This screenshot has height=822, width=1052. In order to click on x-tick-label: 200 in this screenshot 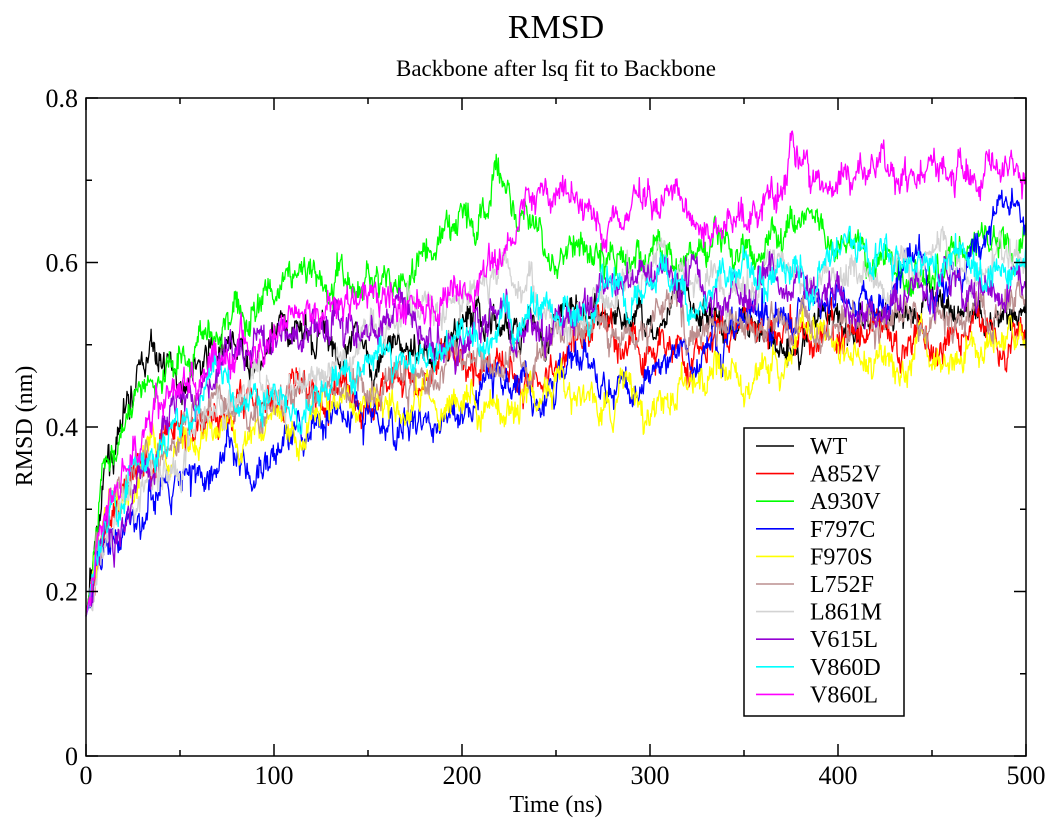, I will do `click(462, 775)`.